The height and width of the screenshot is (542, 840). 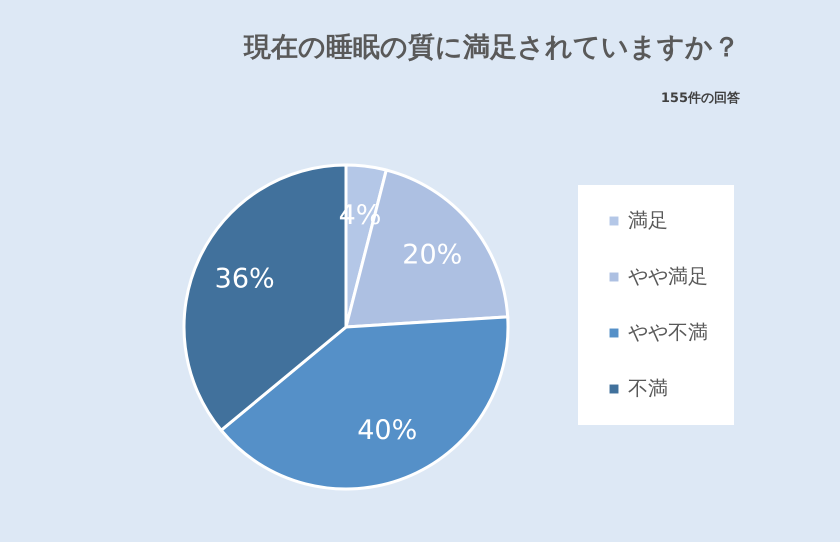 I want to click on legend-label: やや不満, so click(x=668, y=332).